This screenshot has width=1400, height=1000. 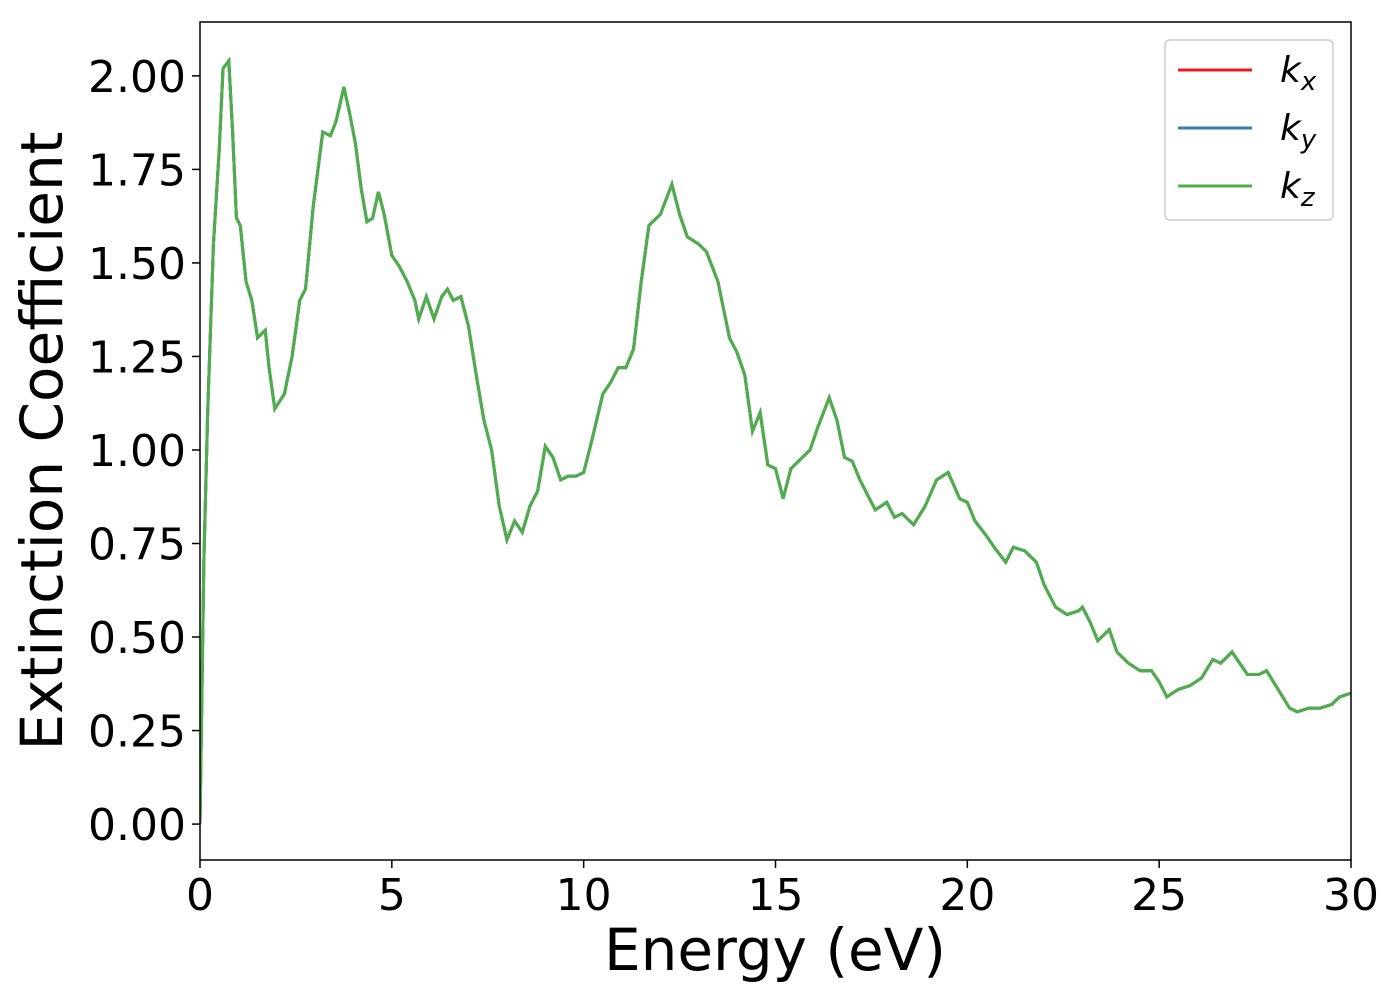 I want to click on x-tick-label: 25, so click(x=1159, y=895).